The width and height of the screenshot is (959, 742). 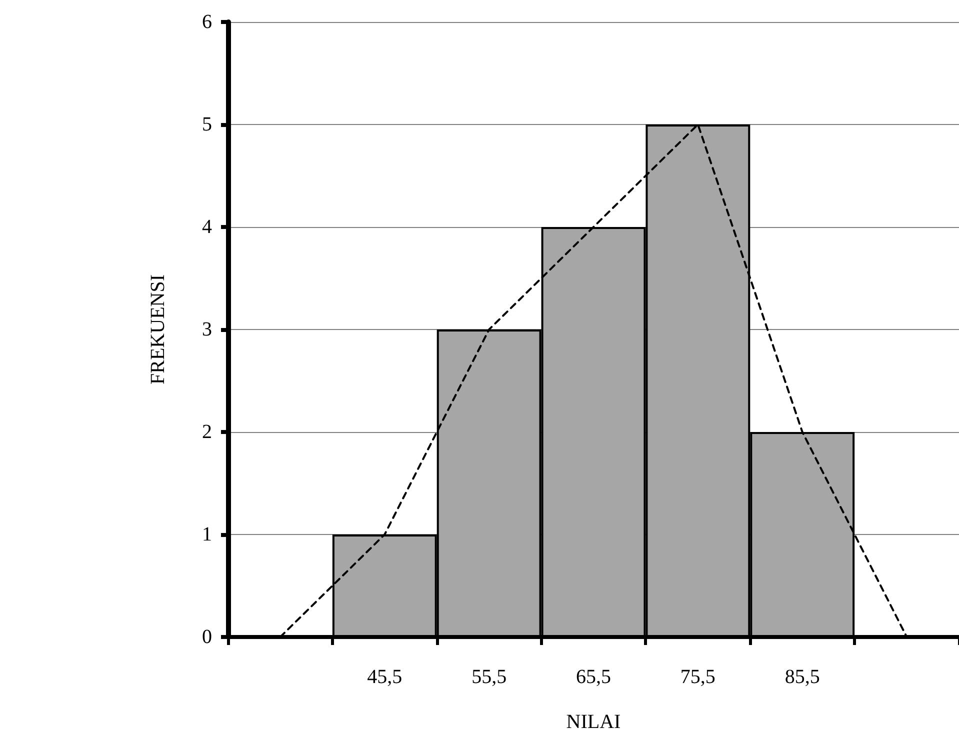 I want to click on x-tick-label: 85,5, so click(x=802, y=677).